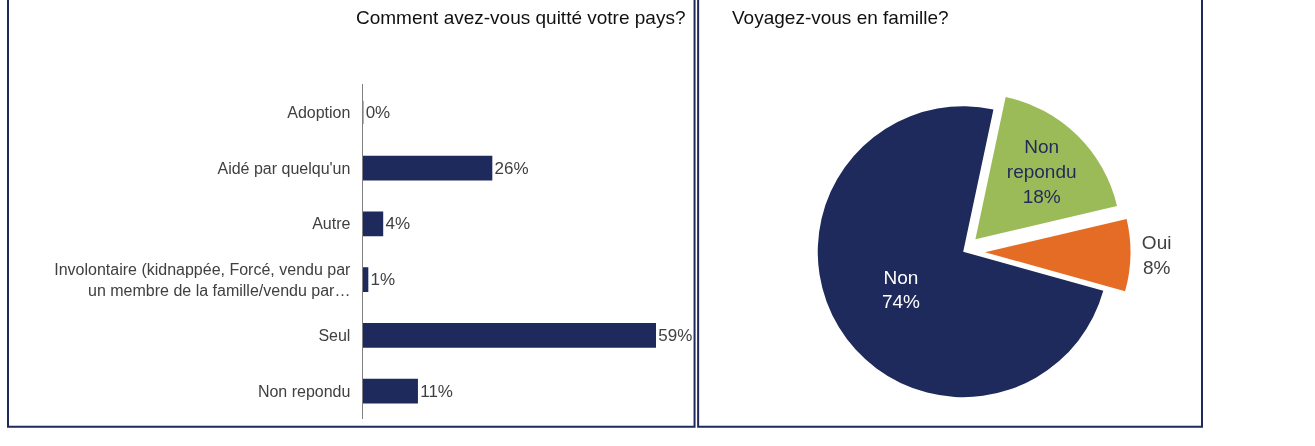 Image resolution: width=1315 pixels, height=446 pixels. Describe the element at coordinates (840, 17) in the screenshot. I see `chart-title: Voyagez-vous en famille?` at that location.